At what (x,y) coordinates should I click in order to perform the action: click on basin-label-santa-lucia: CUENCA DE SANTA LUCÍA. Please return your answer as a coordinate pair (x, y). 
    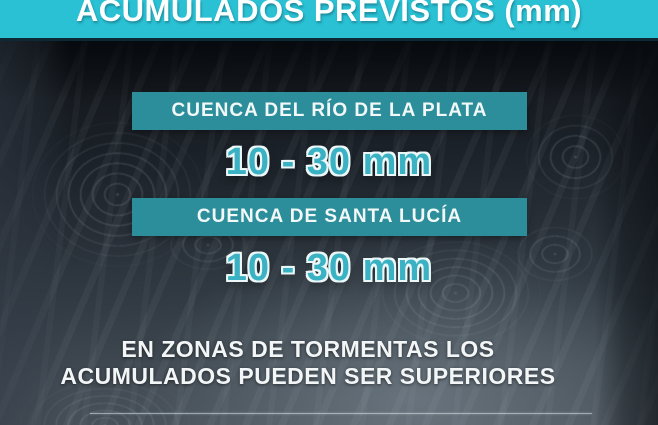
    Looking at the image, I should click on (329, 217).